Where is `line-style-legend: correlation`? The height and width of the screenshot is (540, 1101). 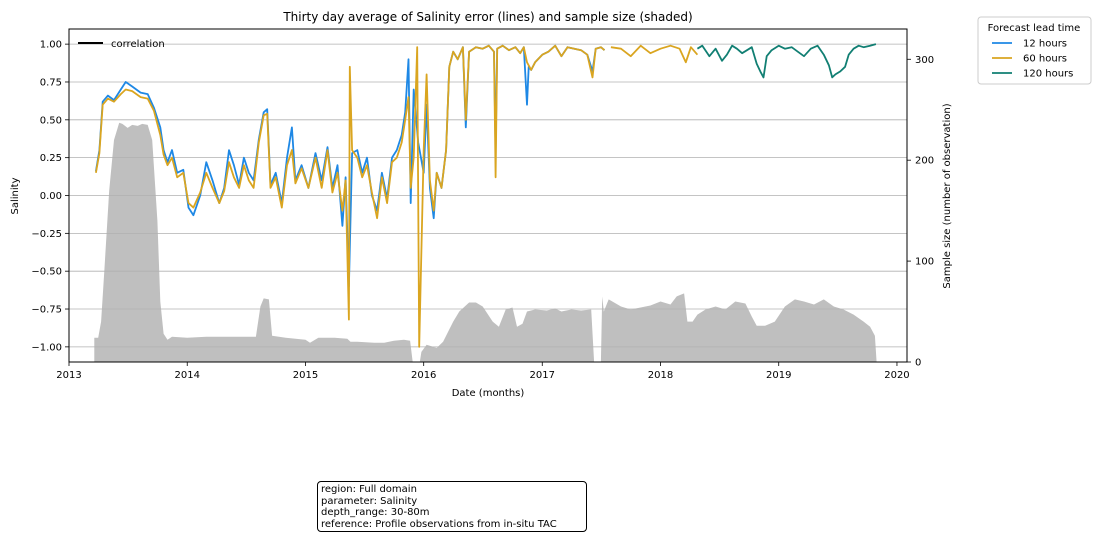
line-style-legend: correlation is located at coordinates (121, 44).